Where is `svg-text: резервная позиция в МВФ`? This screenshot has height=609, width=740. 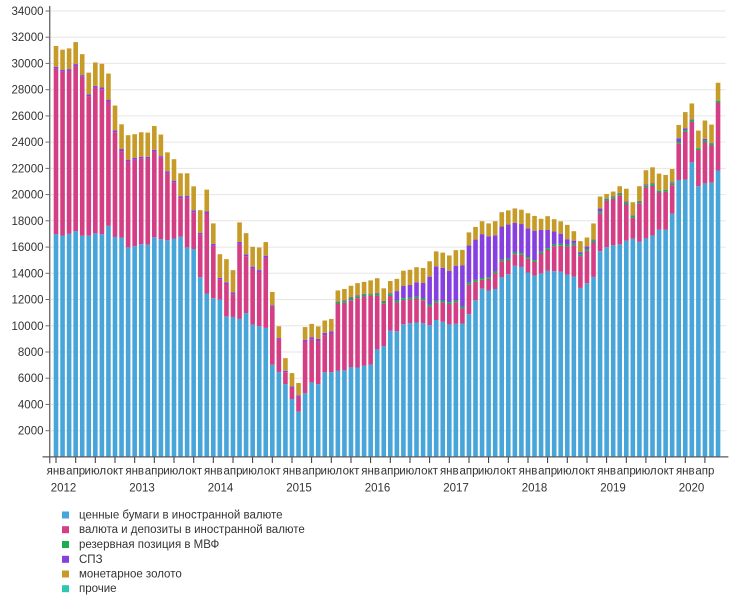
svg-text: резервная позиция в МВФ is located at coordinates (149, 545).